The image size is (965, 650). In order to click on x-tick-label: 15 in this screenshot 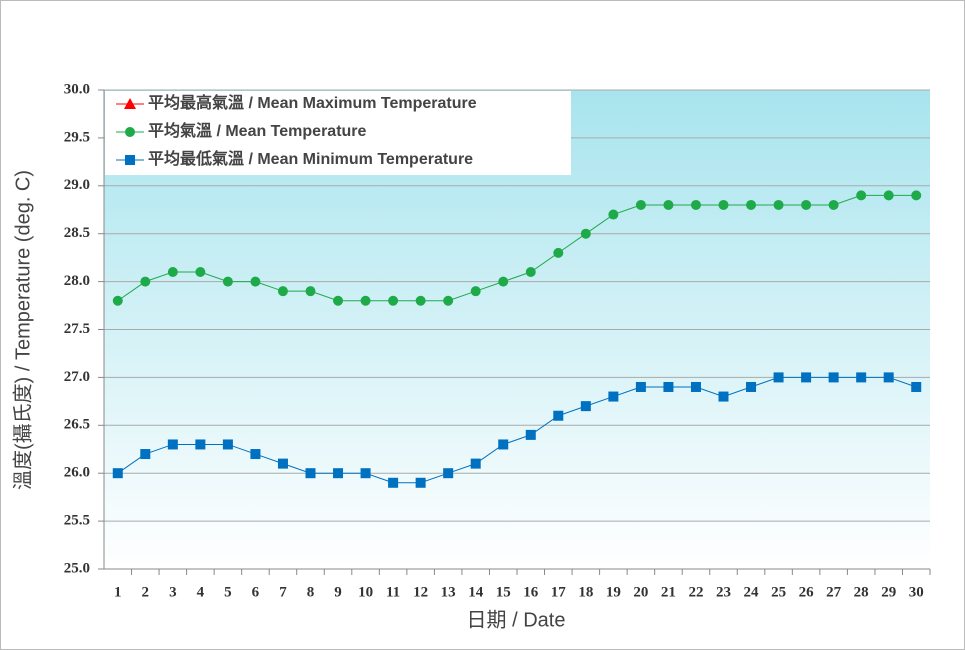, I will do `click(503, 592)`.